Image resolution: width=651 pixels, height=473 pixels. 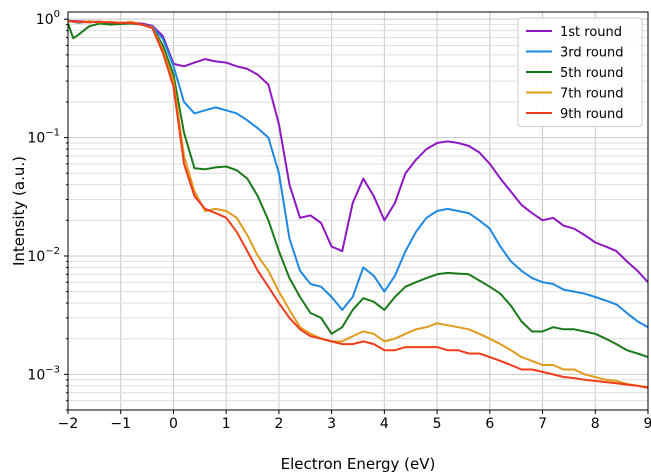 I want to click on x-tick-label: −1, so click(x=120, y=424).